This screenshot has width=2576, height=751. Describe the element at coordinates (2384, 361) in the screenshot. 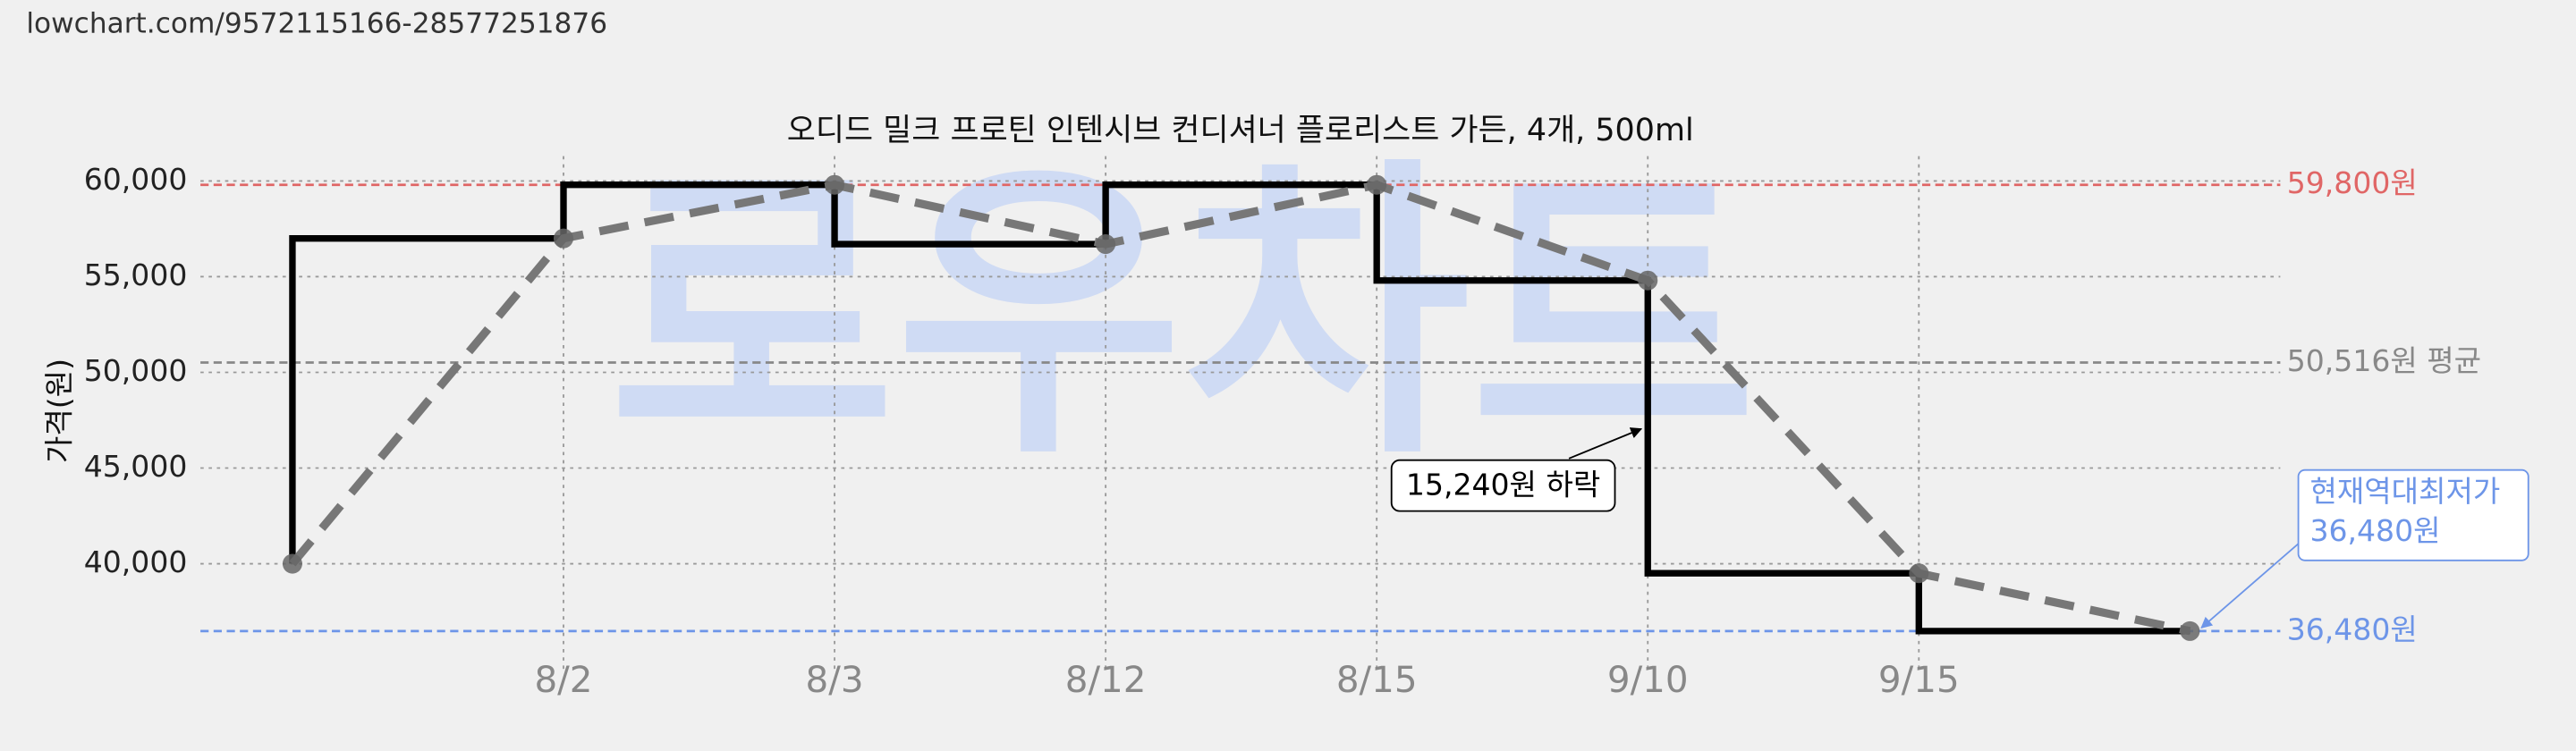

I see `reference-label: 50,516원 평균` at that location.